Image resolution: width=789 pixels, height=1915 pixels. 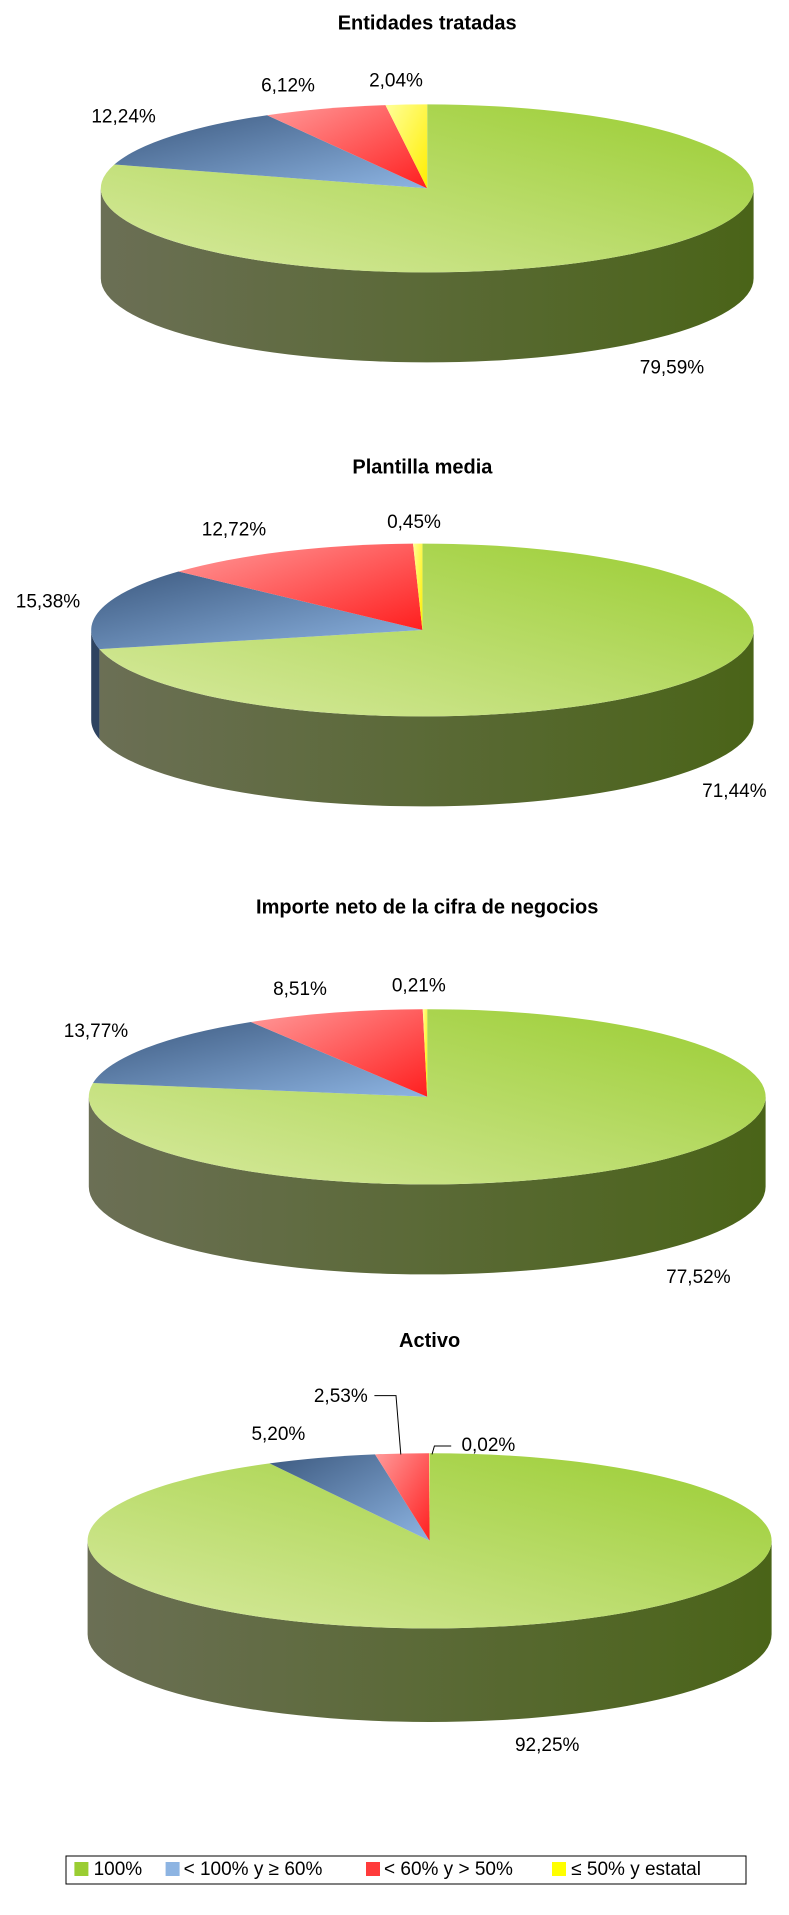 What do you see at coordinates (253, 1869) in the screenshot?
I see `legend-label: < 100% y ≥ 60%` at bounding box center [253, 1869].